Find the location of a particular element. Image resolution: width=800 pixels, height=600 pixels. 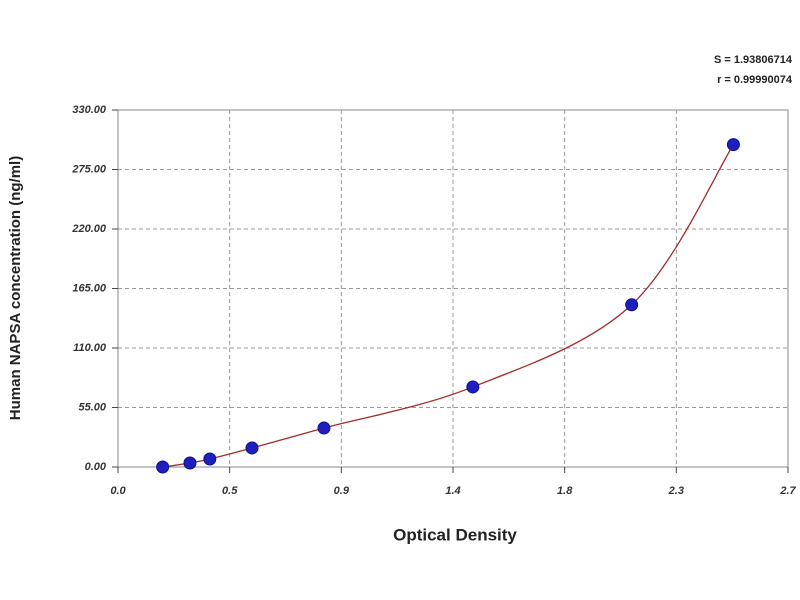

x-tick-label: 1.4 is located at coordinates (452, 491).